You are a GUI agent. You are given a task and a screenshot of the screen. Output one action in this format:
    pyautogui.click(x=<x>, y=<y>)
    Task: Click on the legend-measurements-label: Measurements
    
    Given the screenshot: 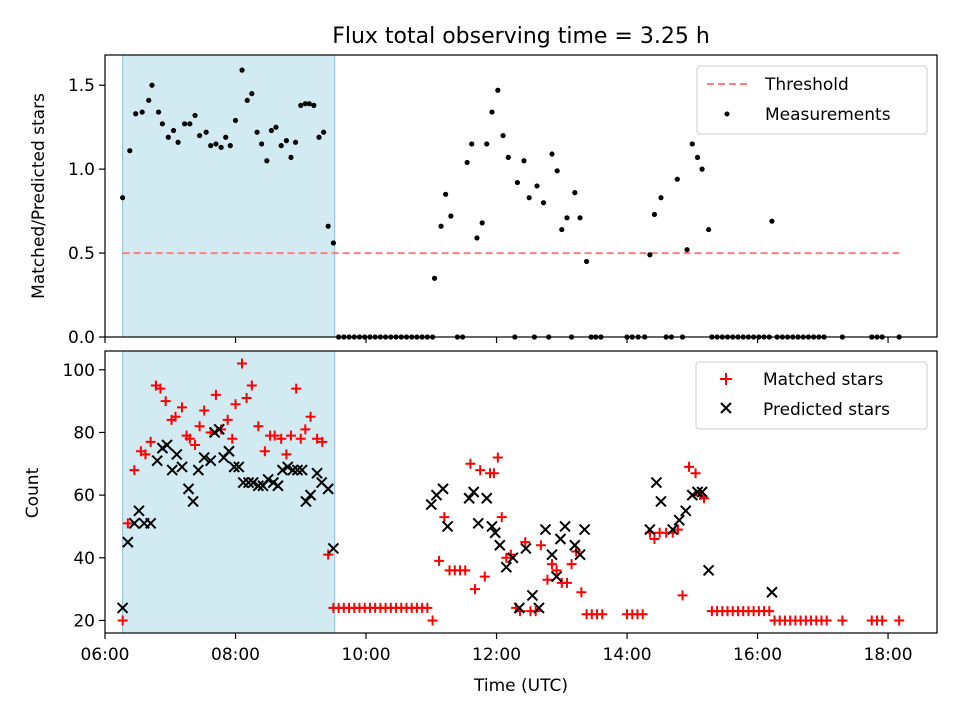 What is the action you would take?
    pyautogui.click(x=828, y=115)
    